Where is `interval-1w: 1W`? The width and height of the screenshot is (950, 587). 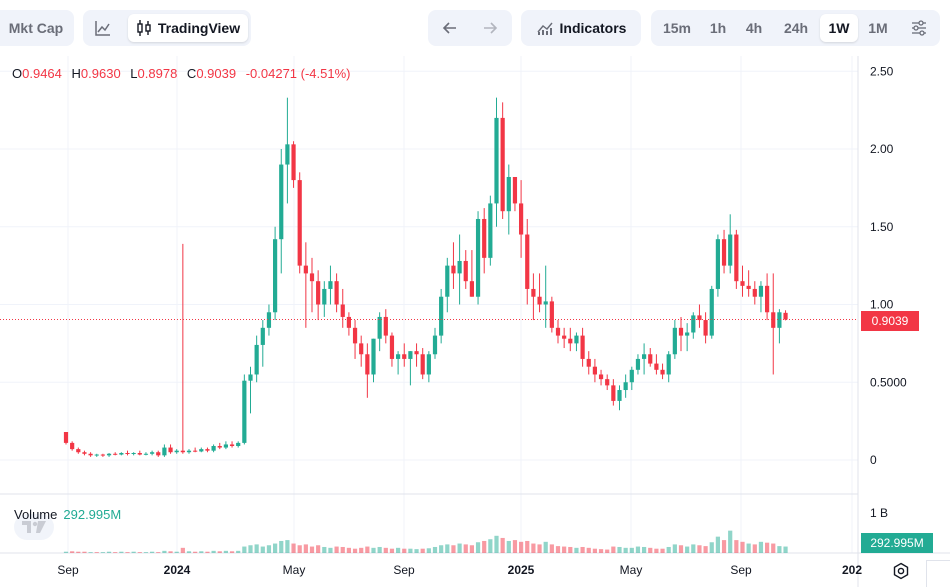
interval-1w: 1W is located at coordinates (839, 28).